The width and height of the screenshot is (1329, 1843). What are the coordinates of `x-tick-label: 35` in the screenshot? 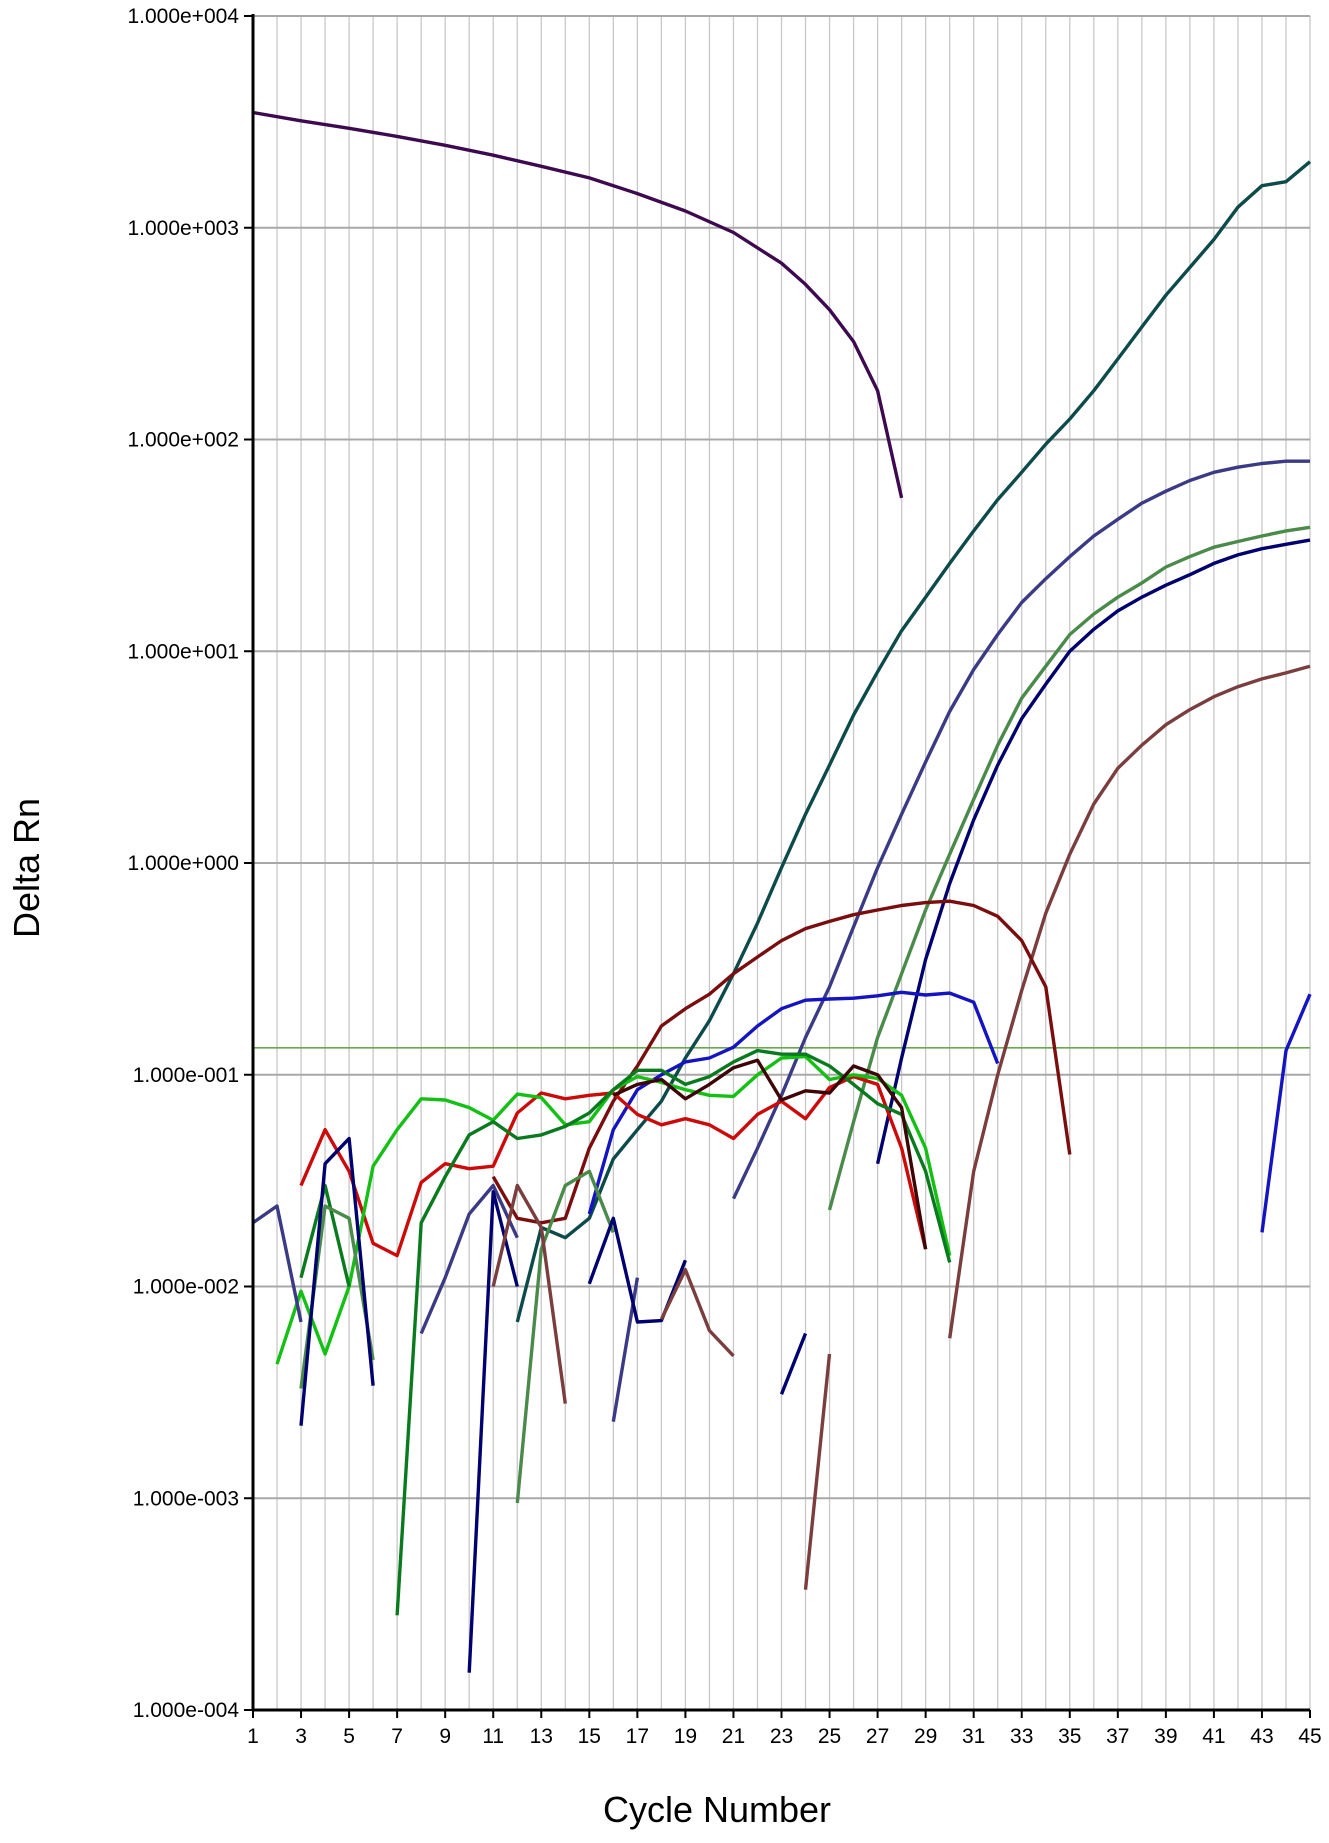 It's located at (1069, 1736).